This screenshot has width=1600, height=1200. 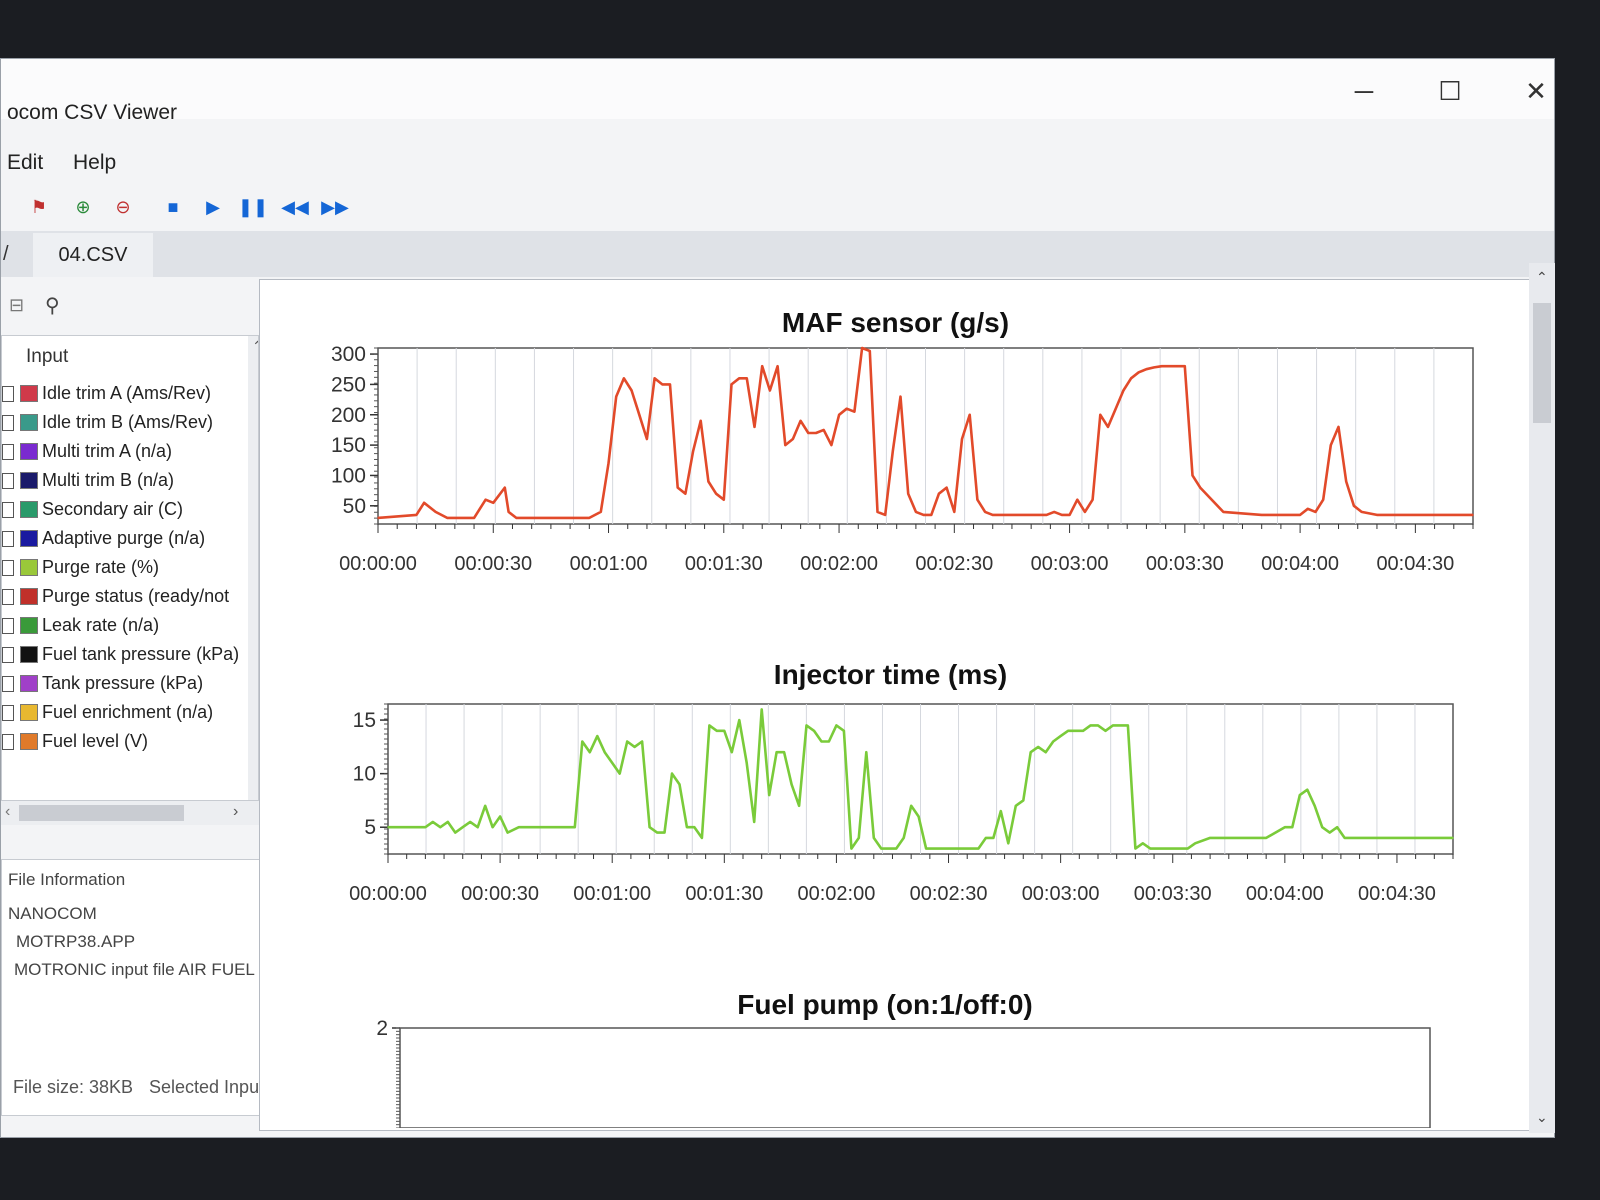 What do you see at coordinates (127, 568) in the screenshot?
I see `input-row: Purge rate (%)` at bounding box center [127, 568].